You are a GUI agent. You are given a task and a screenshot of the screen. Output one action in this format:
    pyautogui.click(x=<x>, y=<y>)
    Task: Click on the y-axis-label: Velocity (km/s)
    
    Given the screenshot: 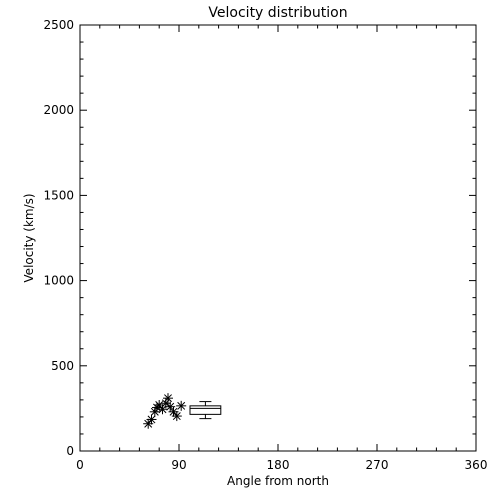 What is the action you would take?
    pyautogui.click(x=29, y=237)
    